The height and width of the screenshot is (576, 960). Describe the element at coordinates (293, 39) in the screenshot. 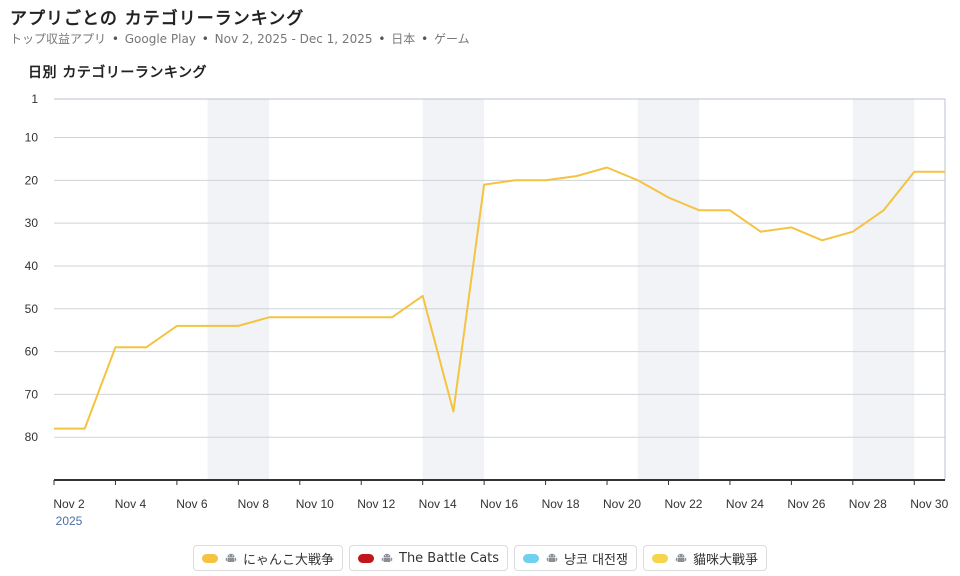

I see `subtitle-date-range: Nov 2, 2025 - Dec 1, 2025` at that location.